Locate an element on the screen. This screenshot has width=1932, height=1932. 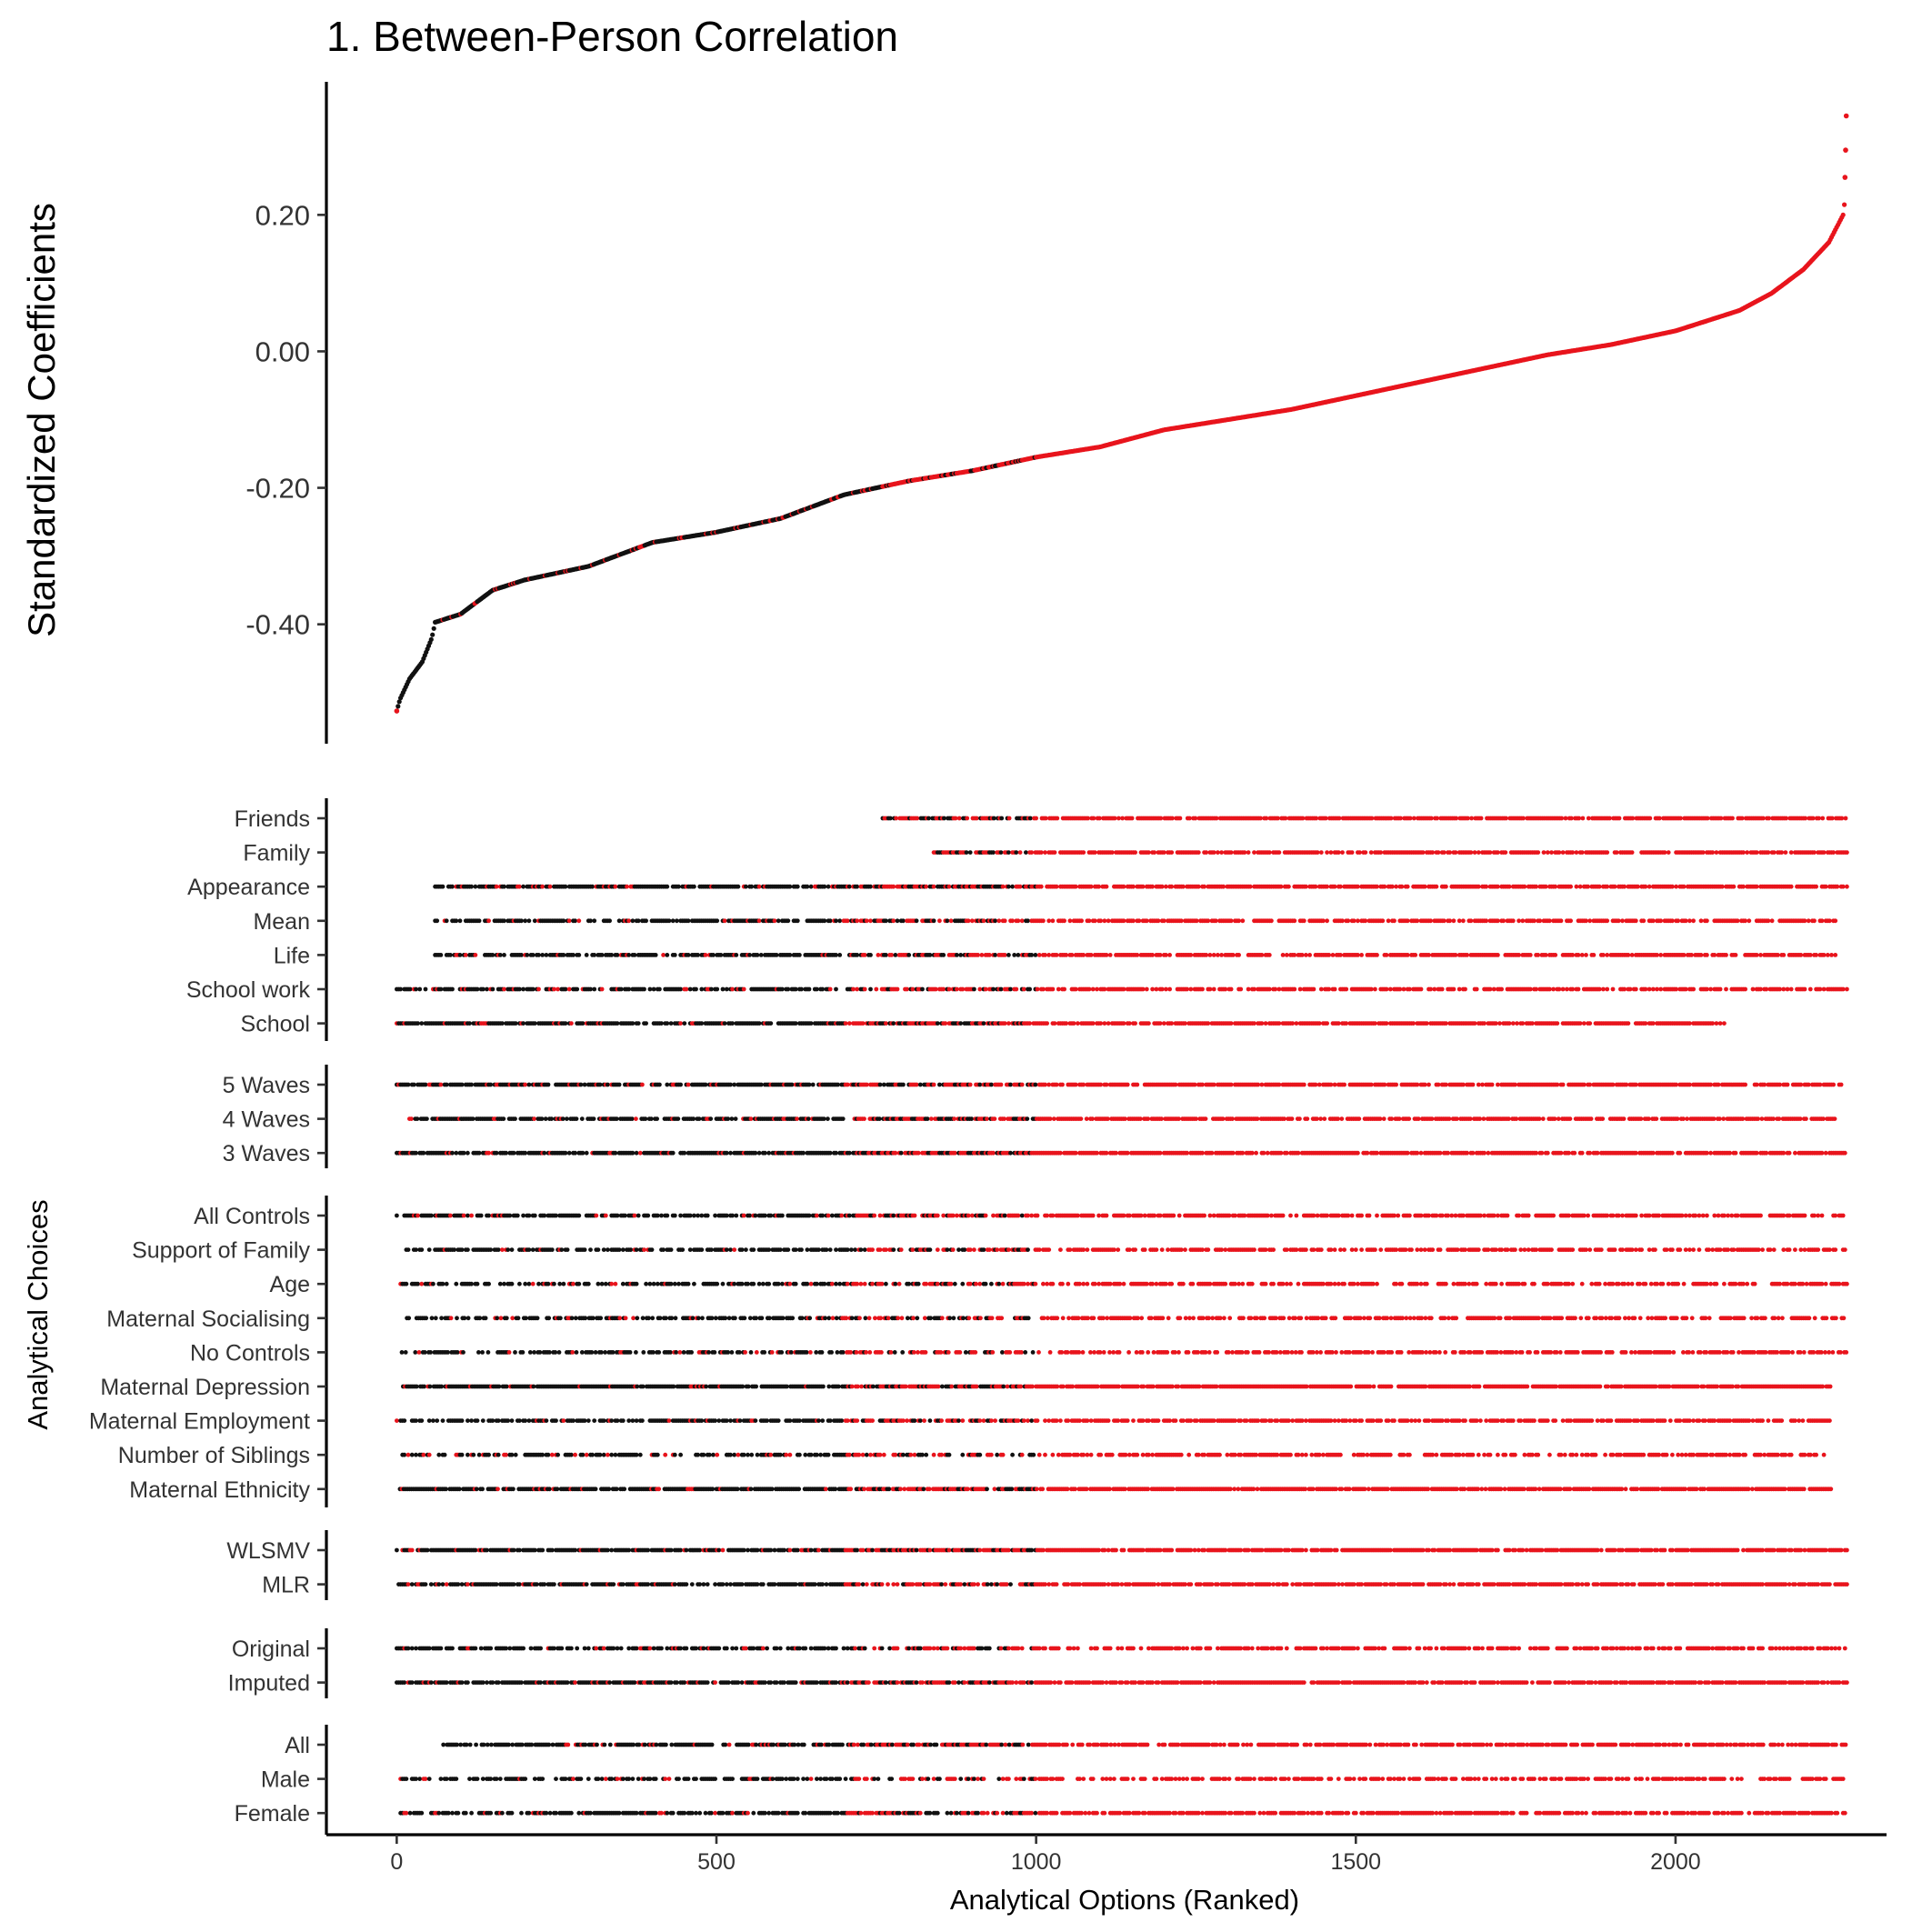
choice-label: Appearance is located at coordinates (249, 887).